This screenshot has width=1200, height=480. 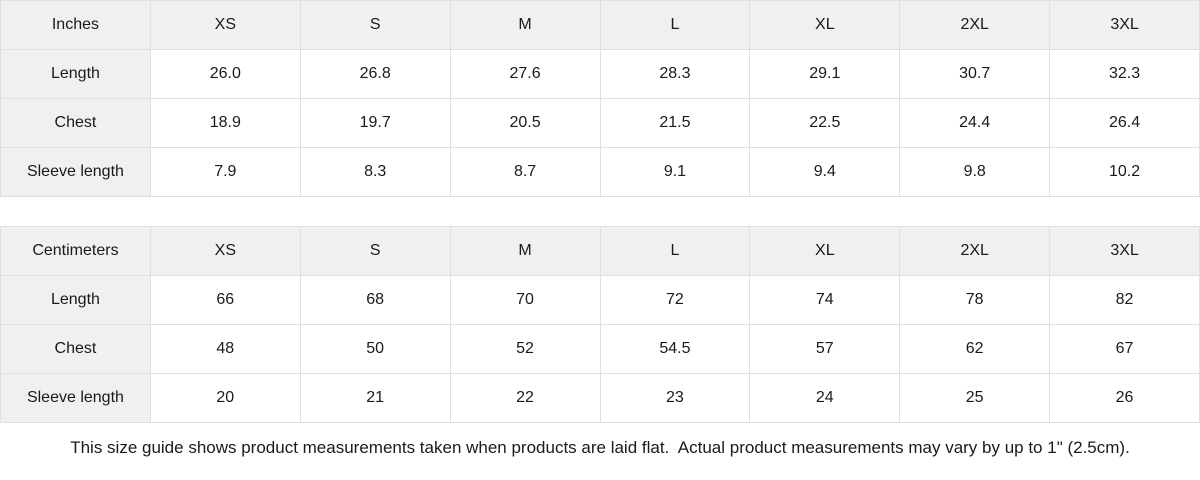 I want to click on measurement-cell: 26, so click(x=1124, y=398).